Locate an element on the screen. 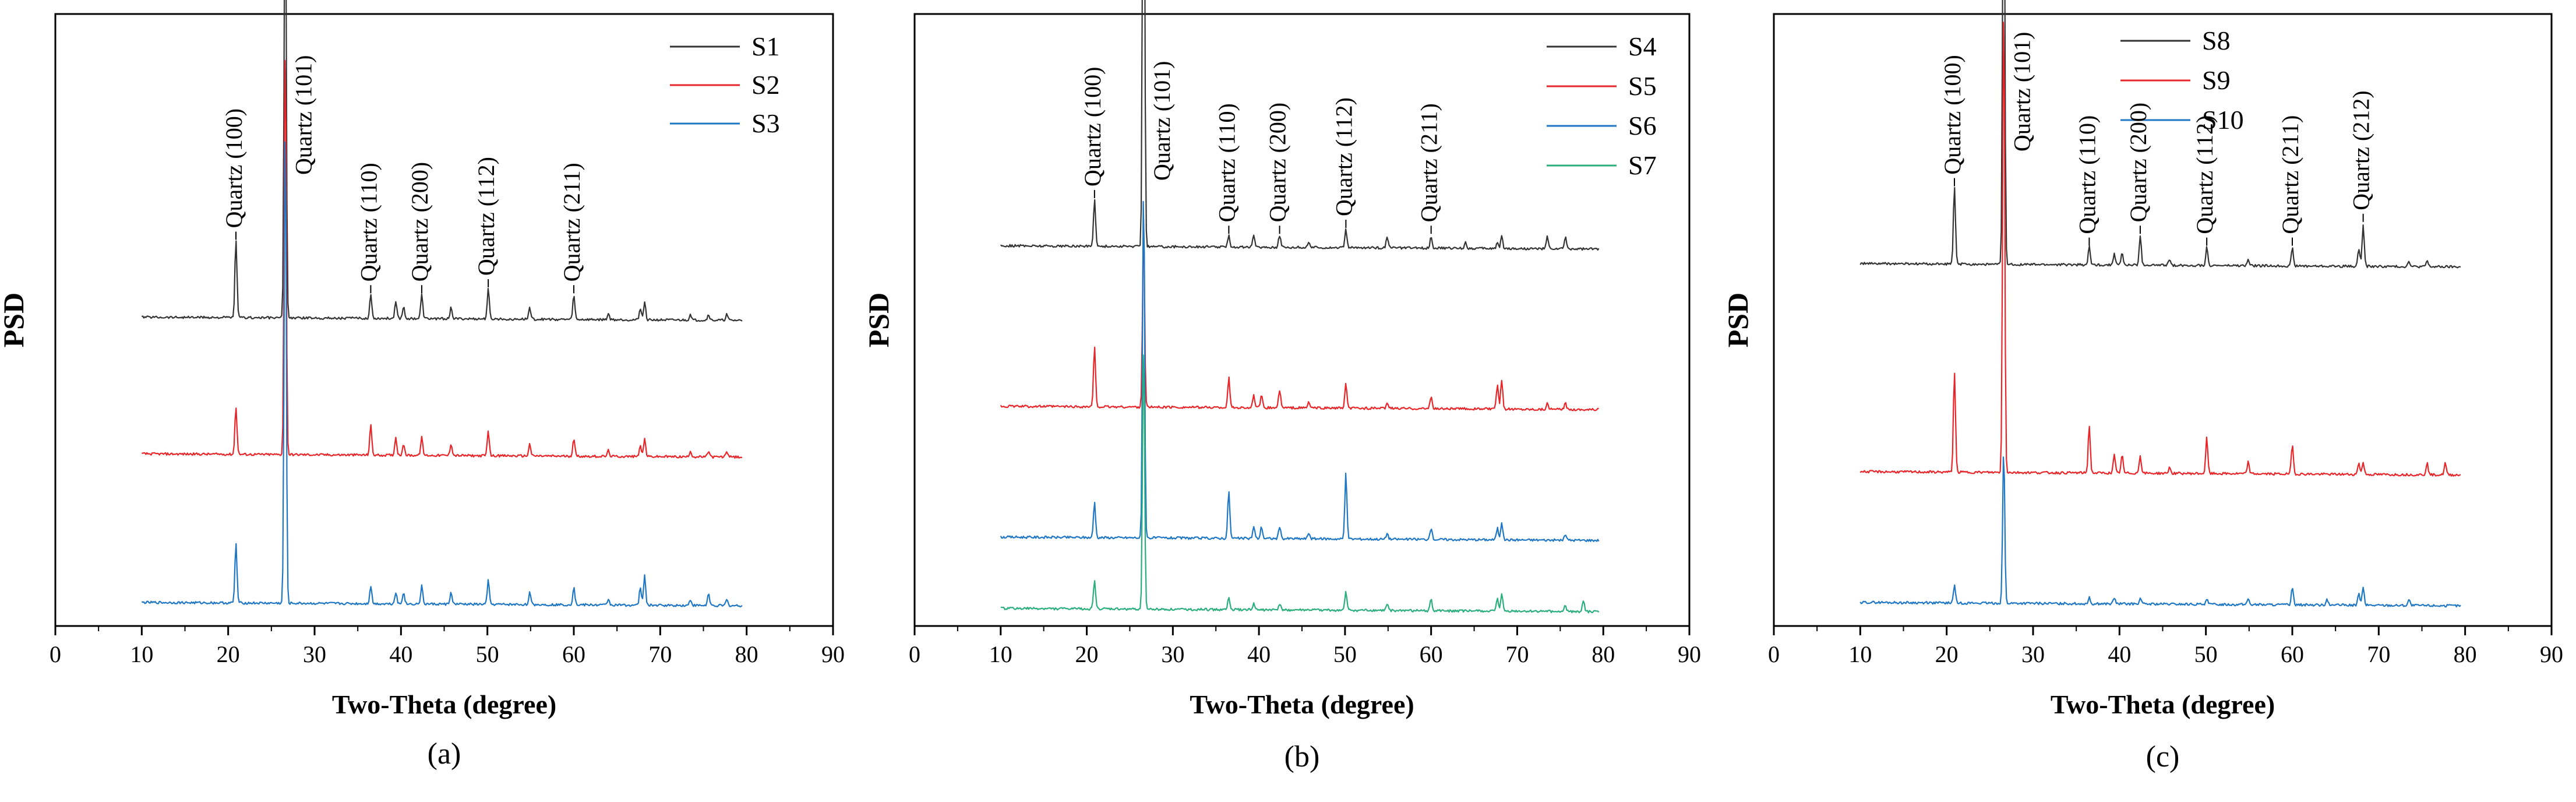  legend-label: S4 is located at coordinates (1643, 46).